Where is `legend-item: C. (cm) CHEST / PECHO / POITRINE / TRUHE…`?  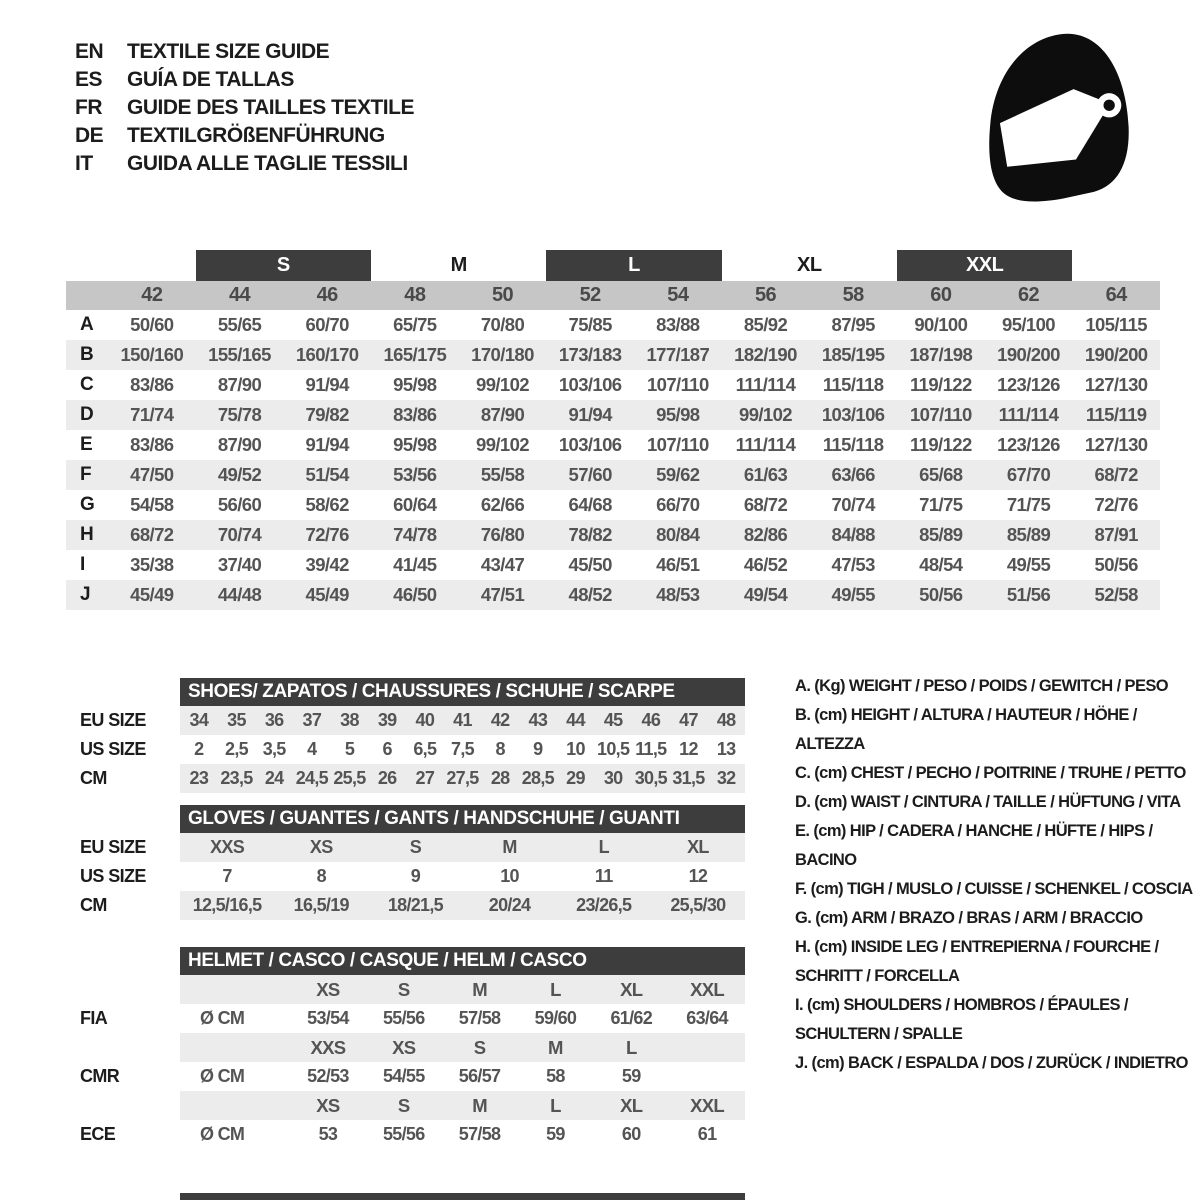 legend-item: C. (cm) CHEST / PECHO / POITRINE / TRUHE… is located at coordinates (990, 773).